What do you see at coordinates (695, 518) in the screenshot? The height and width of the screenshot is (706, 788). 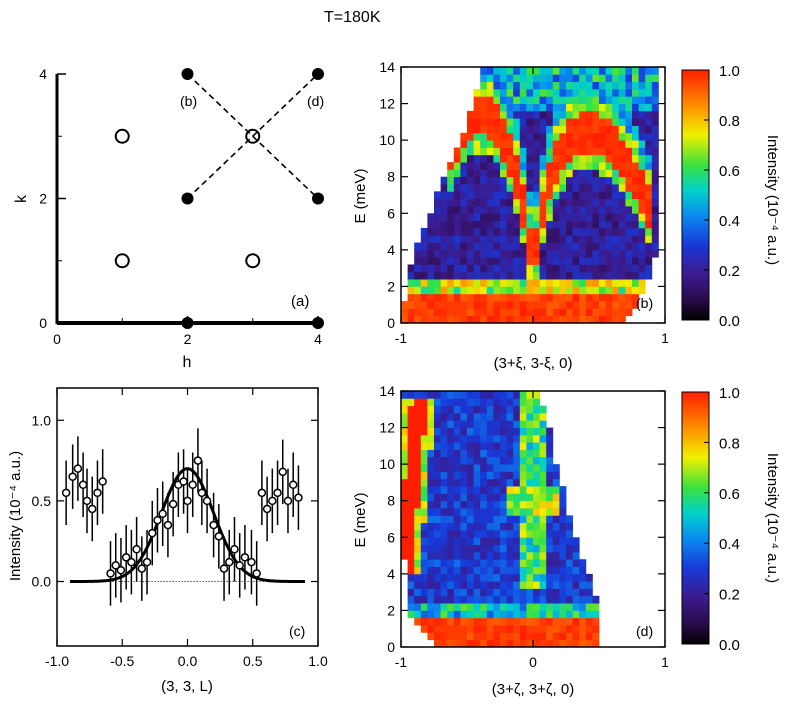 I see `panel-d-colorbar` at bounding box center [695, 518].